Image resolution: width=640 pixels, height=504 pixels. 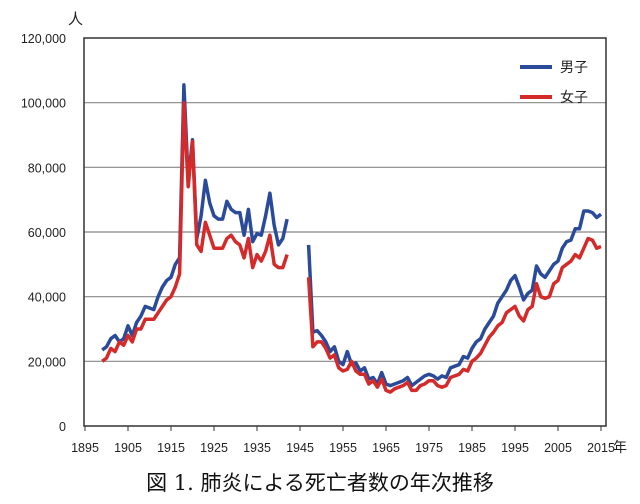 I want to click on y-axis-unit: 人, so click(x=75, y=19).